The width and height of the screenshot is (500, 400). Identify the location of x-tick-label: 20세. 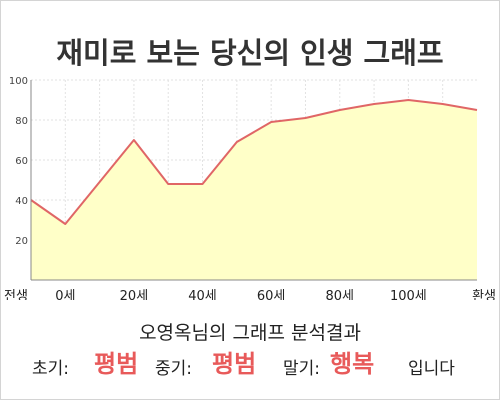
(134, 294).